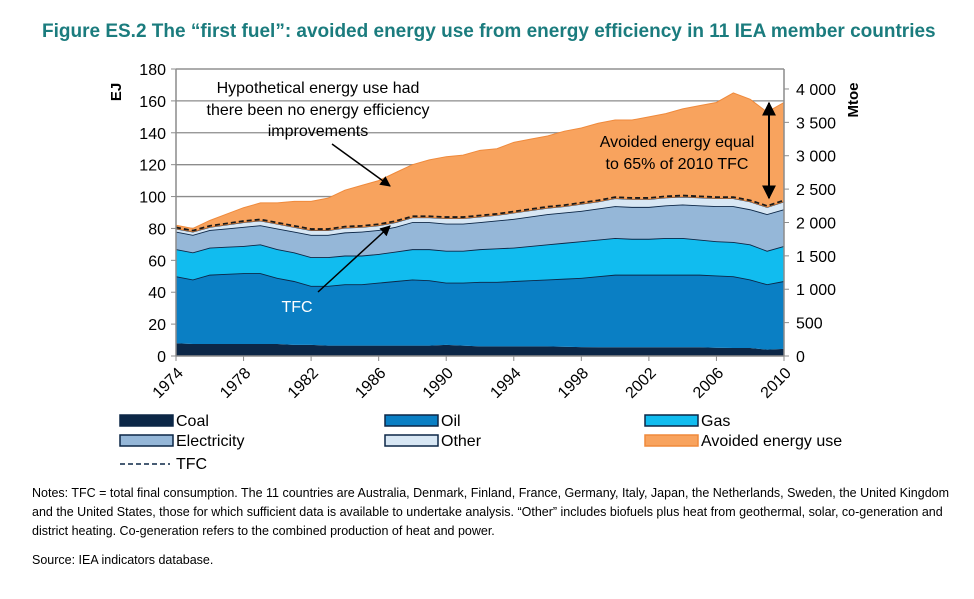 This screenshot has height=599, width=974. I want to click on y2-tick-label: 1 000, so click(816, 290).